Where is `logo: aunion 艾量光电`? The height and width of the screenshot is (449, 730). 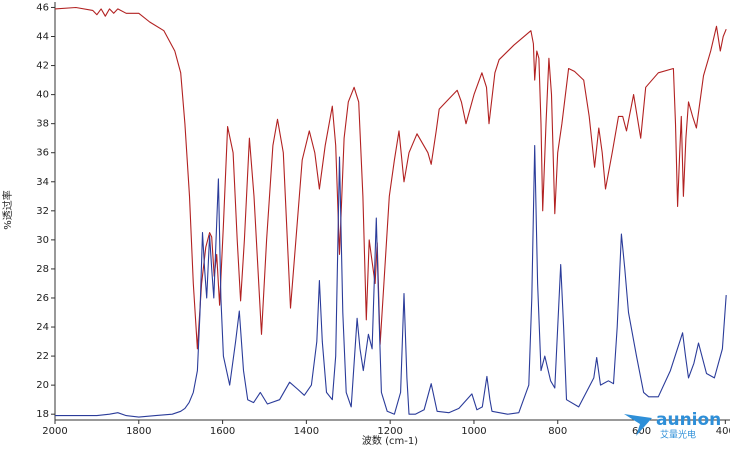
logo: aunion 艾量光电 is located at coordinates (672, 425).